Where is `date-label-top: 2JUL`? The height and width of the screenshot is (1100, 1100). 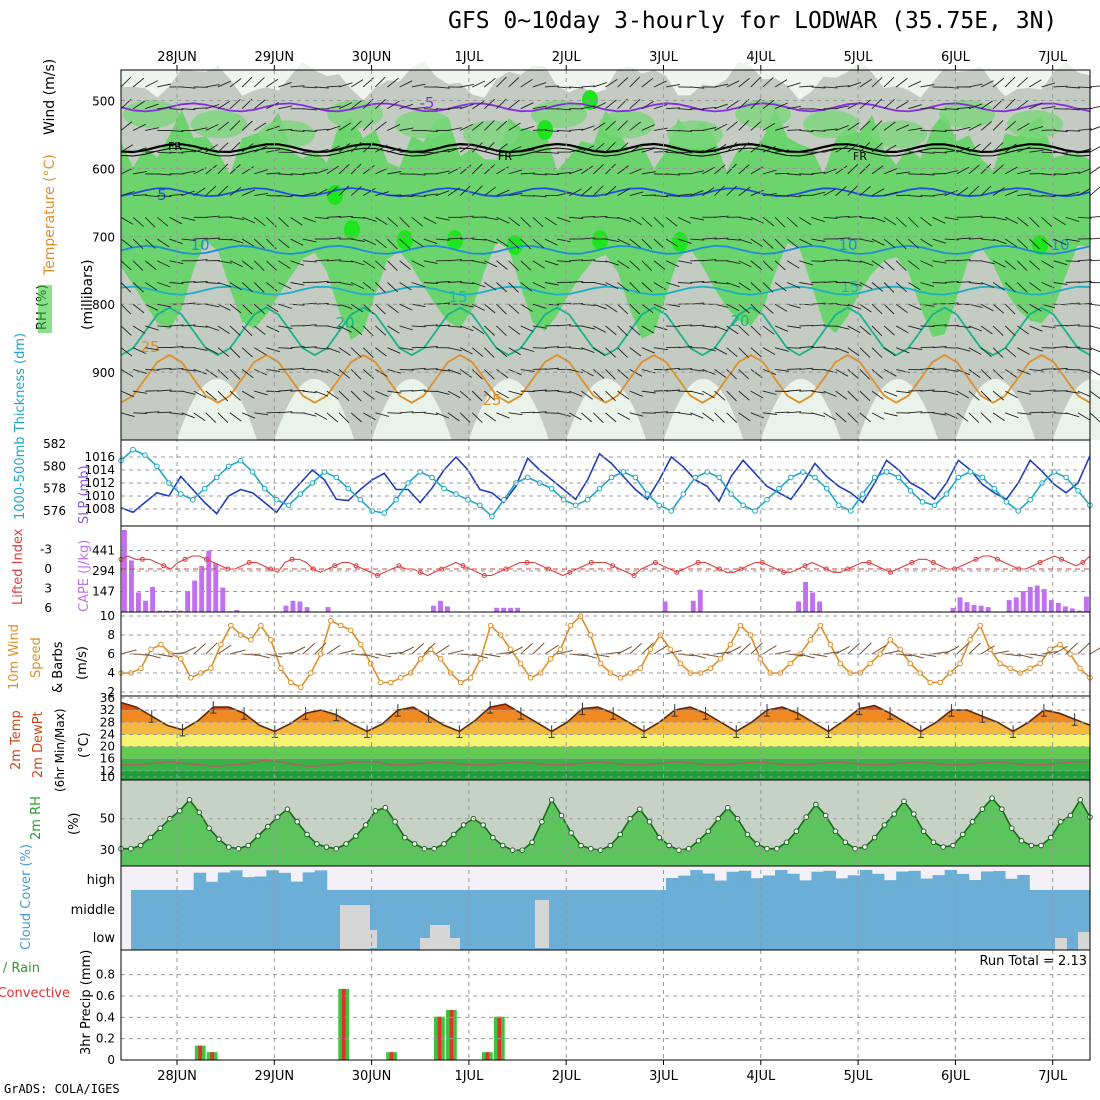 date-label-top: 2JUL is located at coordinates (567, 57).